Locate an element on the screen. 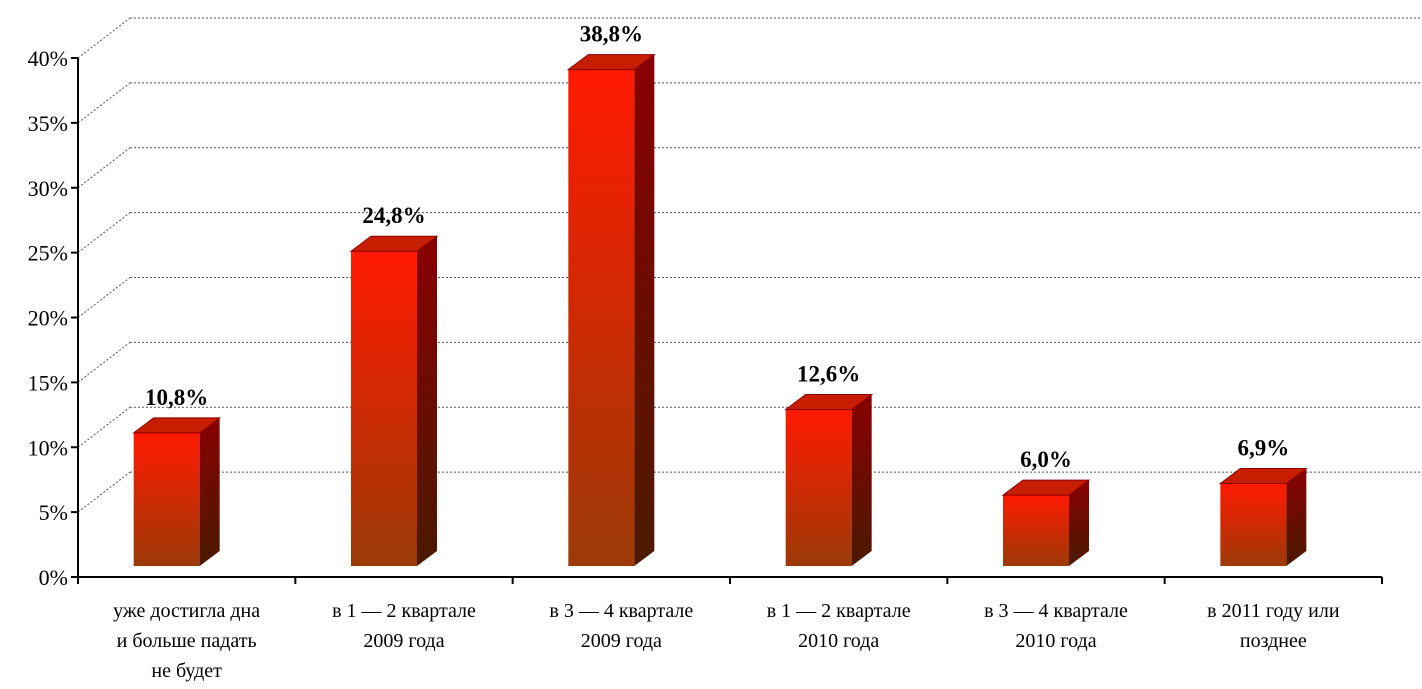  y-tick-label: 30% is located at coordinates (48, 188).